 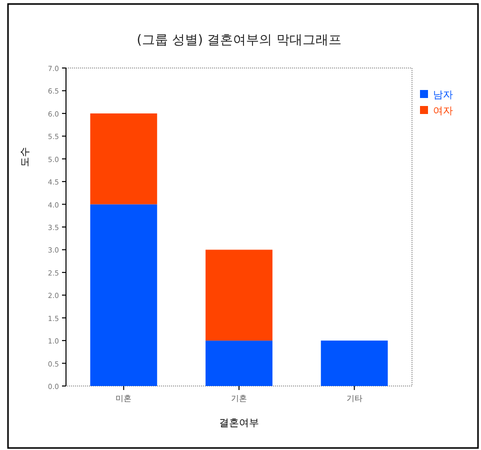 I want to click on legend-label: 여자, so click(x=443, y=111).